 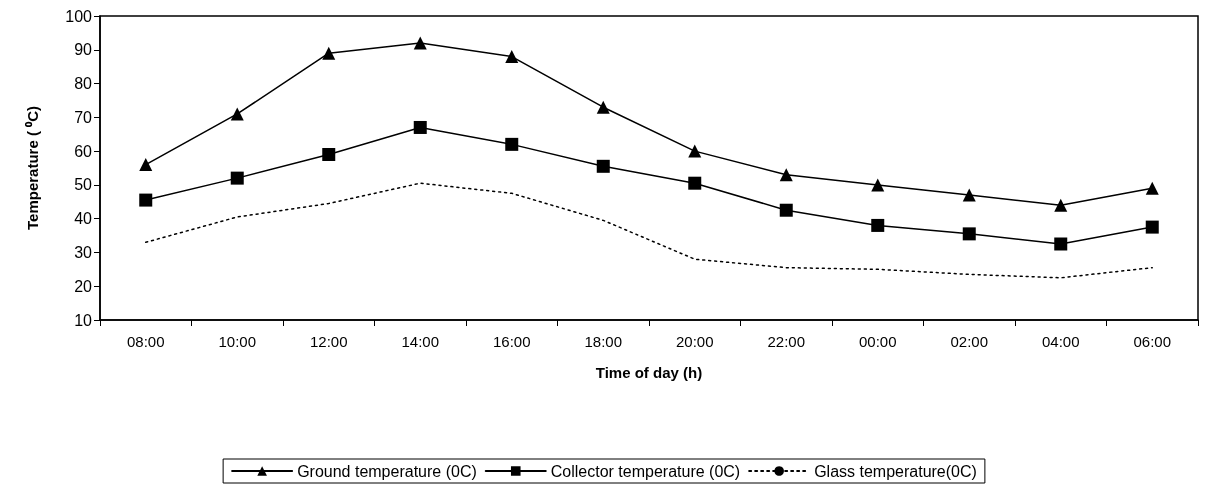 What do you see at coordinates (694, 341) in the screenshot?
I see `x-tick-label: 20:00` at bounding box center [694, 341].